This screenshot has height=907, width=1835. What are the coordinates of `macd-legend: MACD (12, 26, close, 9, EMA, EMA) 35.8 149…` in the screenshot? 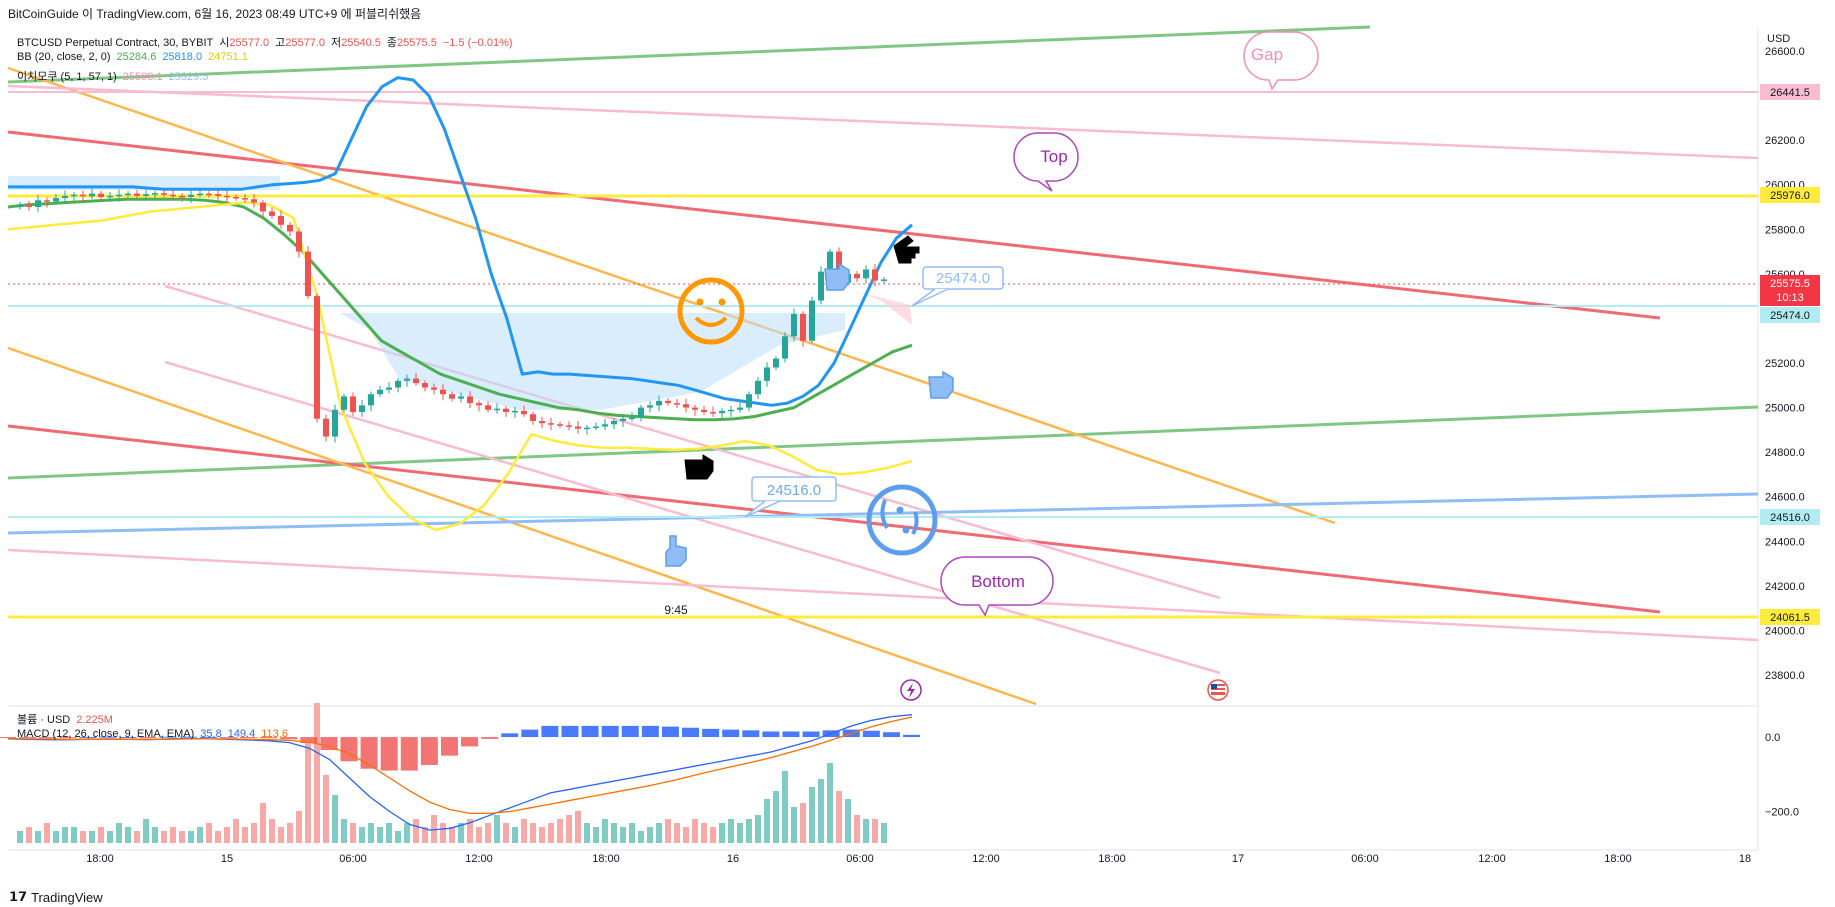 It's located at (155, 734).